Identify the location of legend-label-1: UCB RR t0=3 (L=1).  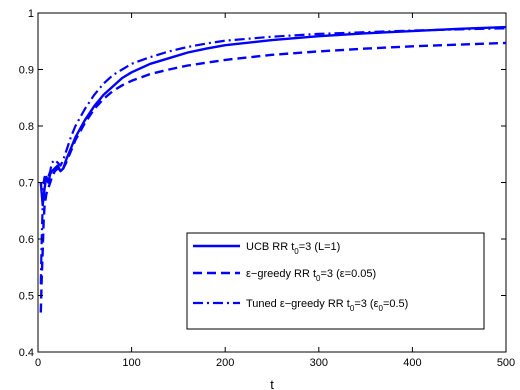
(293, 248).